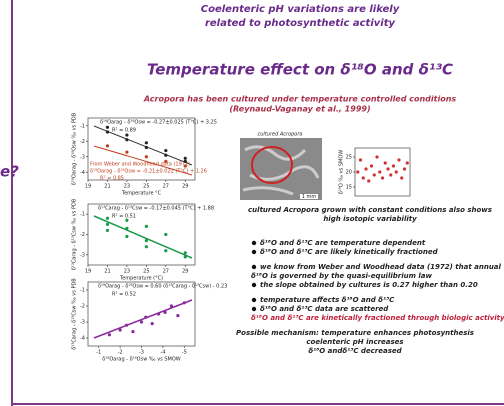  I want to click on image-label: cultured Acropora, so click(280, 135).